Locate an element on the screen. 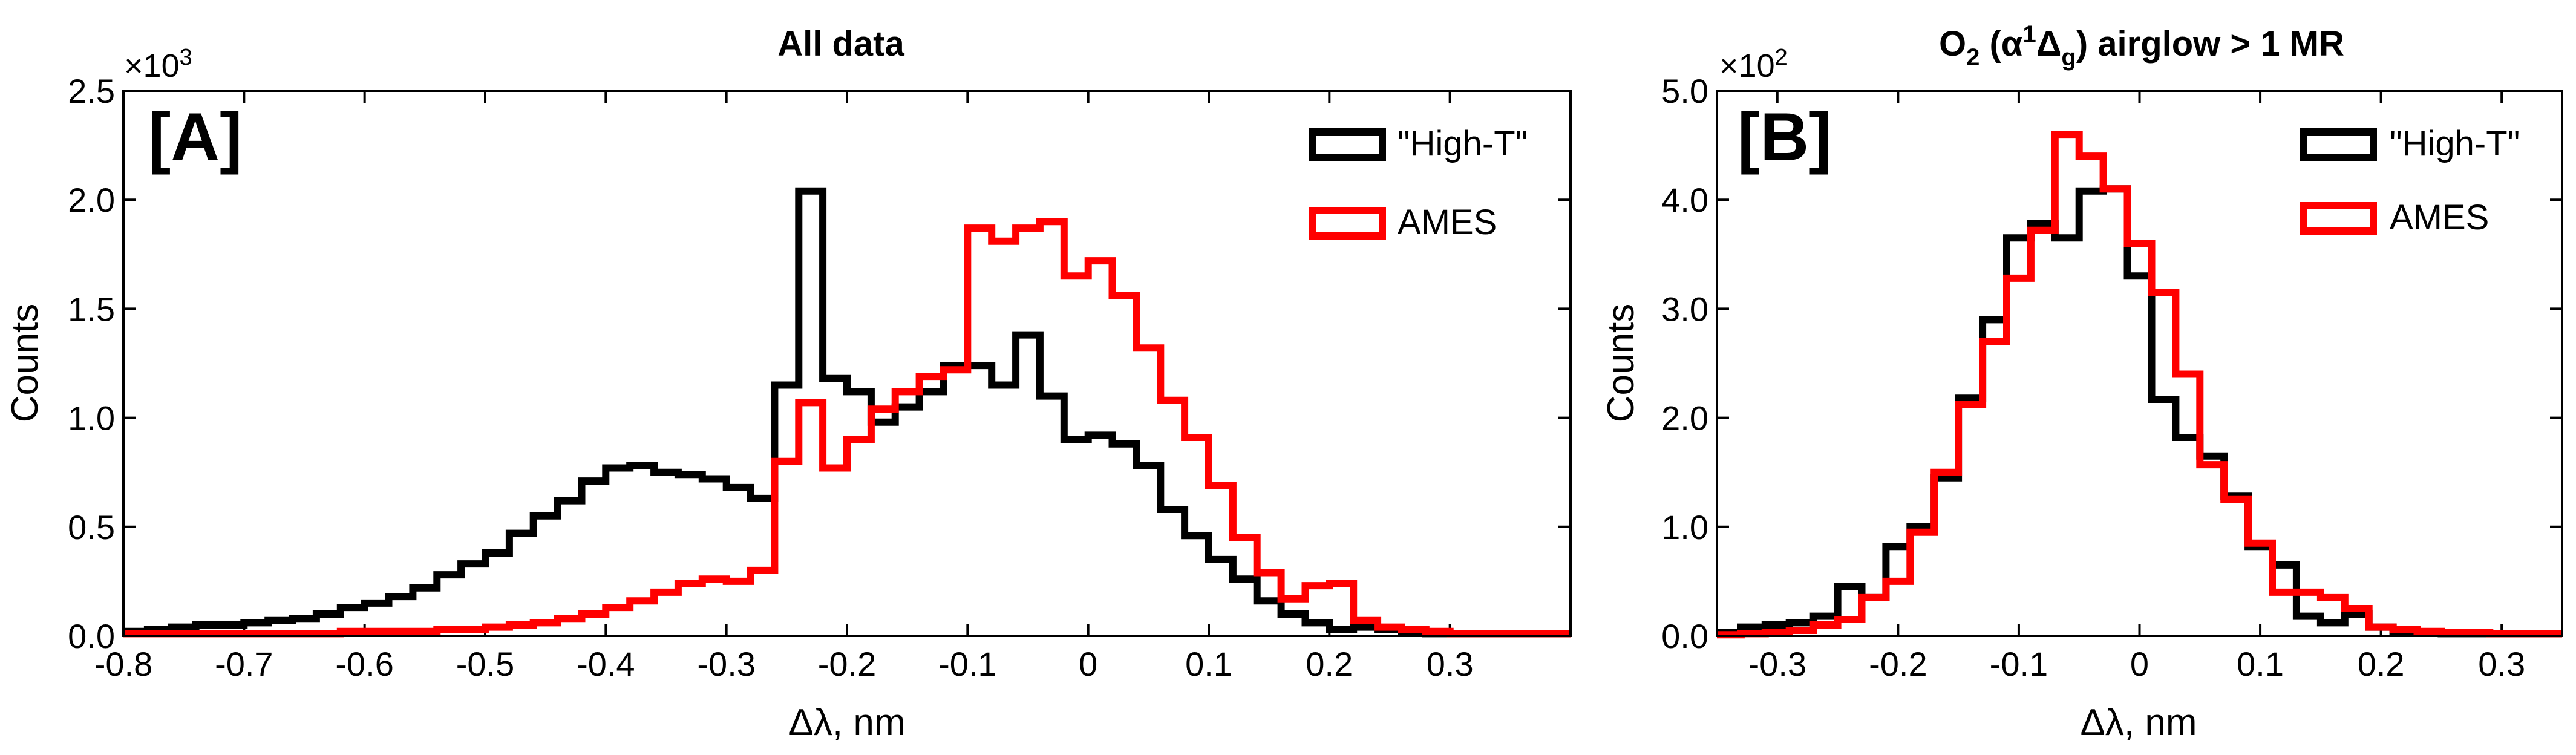 The height and width of the screenshot is (755, 2576). panel-b-legend-label-ames: AMES is located at coordinates (2439, 217).